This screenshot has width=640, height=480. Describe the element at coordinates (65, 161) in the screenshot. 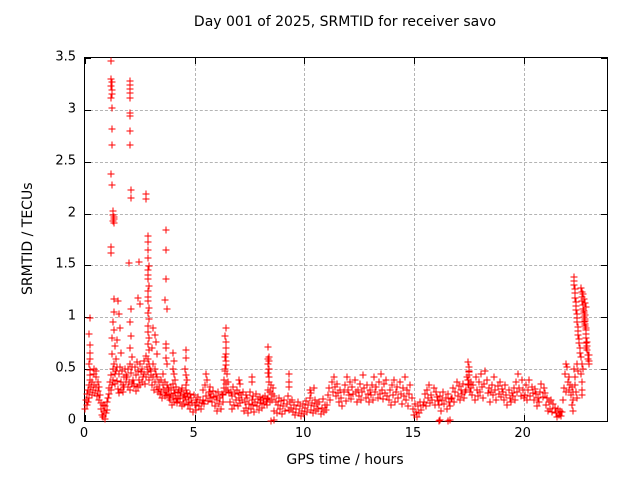

I see `y-tick-label: 2.5` at that location.